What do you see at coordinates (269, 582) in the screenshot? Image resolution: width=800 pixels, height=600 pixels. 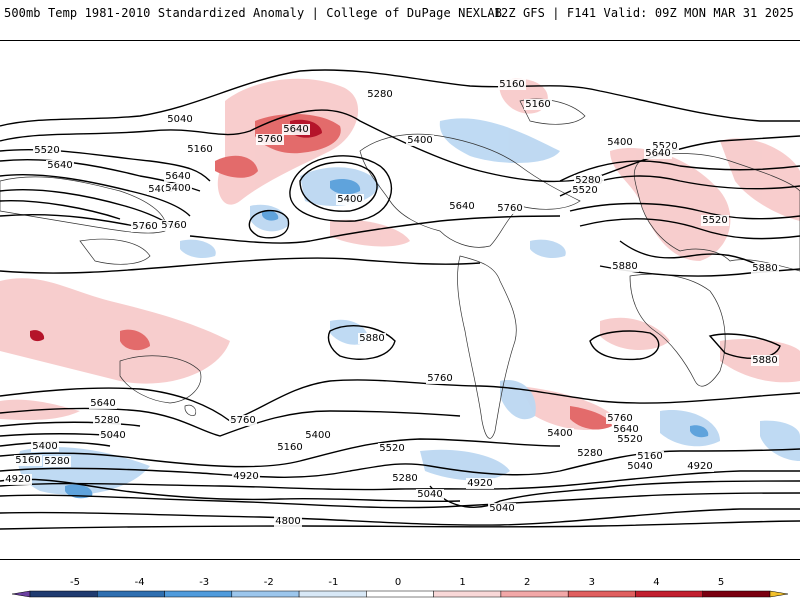 I see `colorbar-tick-label: -2` at bounding box center [269, 582].